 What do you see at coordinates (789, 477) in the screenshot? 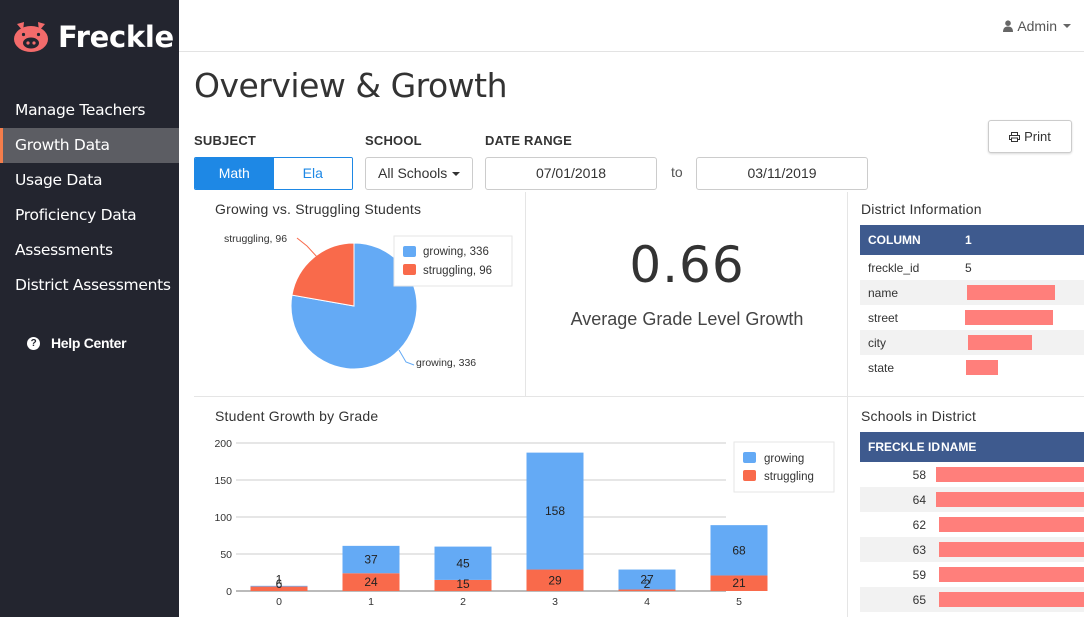
I see `bar-legend-struggling: struggling` at bounding box center [789, 477].